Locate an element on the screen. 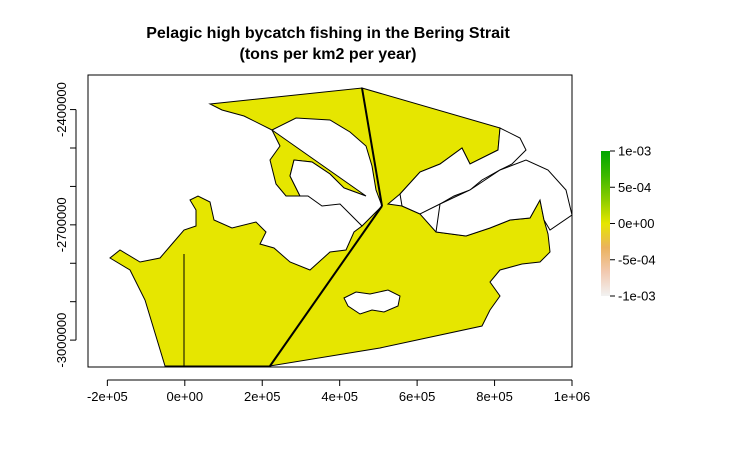  x-axis: -2e+05 0e+00 2e+05 4e+05 6e+05 8e+05 1e+06 is located at coordinates (339, 391).